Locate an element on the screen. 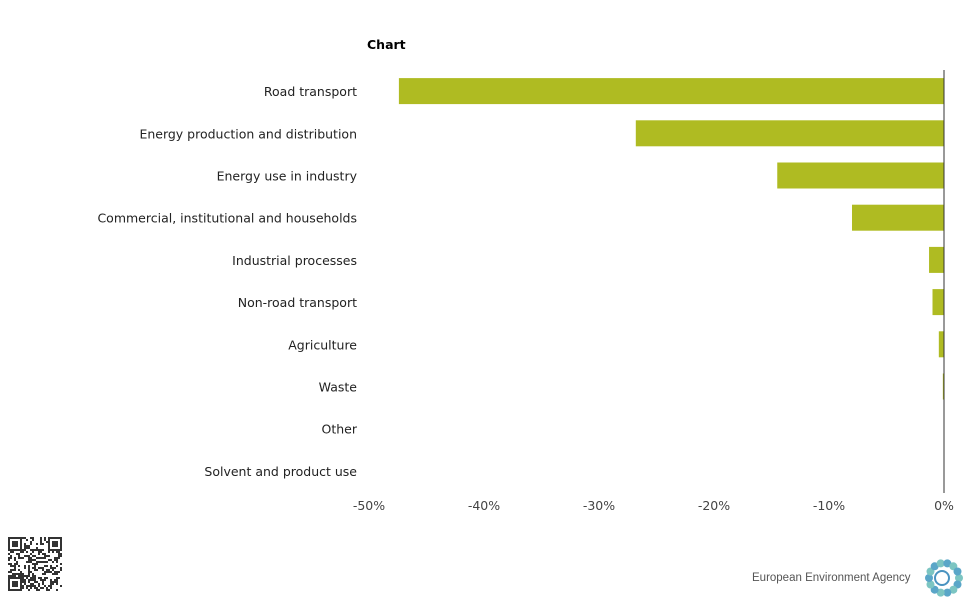 This screenshot has width=975, height=600. x-tick-label: -40% is located at coordinates (484, 505).